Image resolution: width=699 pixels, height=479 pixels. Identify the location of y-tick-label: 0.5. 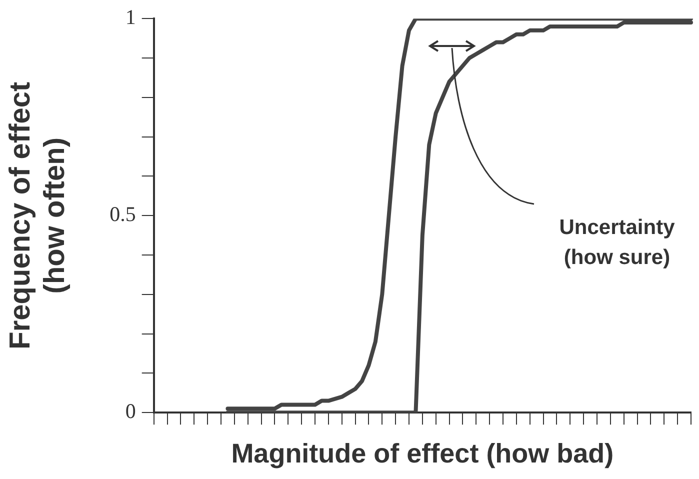
(123, 214).